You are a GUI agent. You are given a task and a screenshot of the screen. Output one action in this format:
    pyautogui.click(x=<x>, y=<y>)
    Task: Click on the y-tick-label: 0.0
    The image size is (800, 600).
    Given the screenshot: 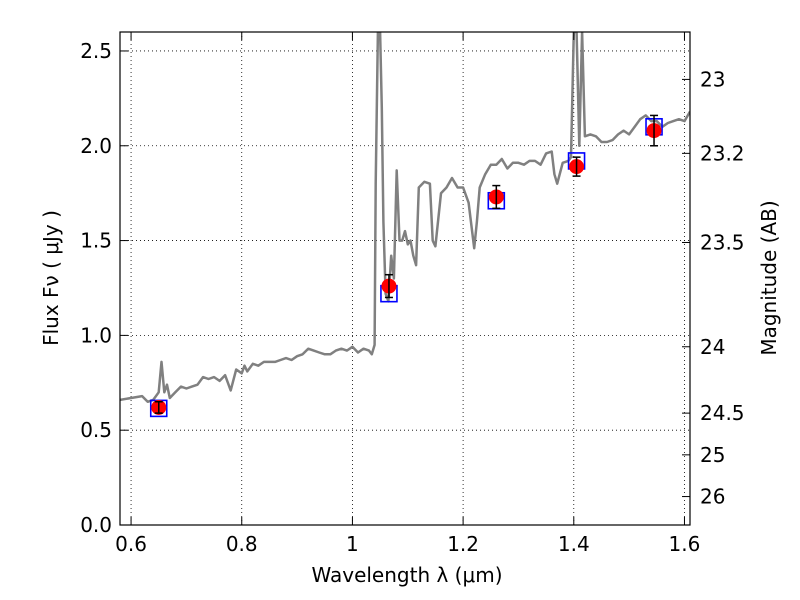 What is the action you would take?
    pyautogui.click(x=96, y=525)
    